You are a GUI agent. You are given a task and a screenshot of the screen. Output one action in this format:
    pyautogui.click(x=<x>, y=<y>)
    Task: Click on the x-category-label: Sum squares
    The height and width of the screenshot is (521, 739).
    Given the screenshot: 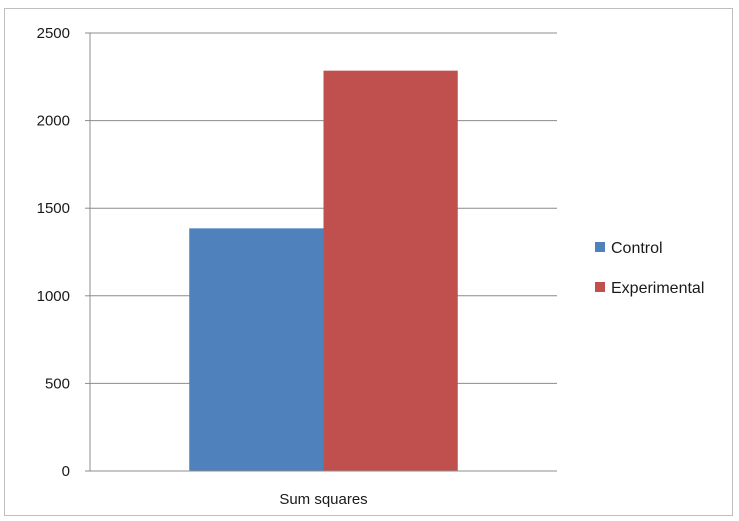 What is the action you would take?
    pyautogui.click(x=323, y=499)
    